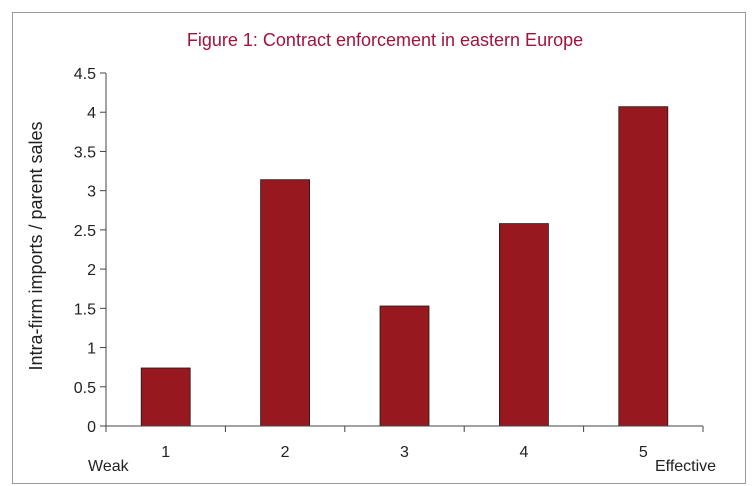 The height and width of the screenshot is (486, 752). Describe the element at coordinates (91, 270) in the screenshot. I see `y-tick-label: 2` at that location.